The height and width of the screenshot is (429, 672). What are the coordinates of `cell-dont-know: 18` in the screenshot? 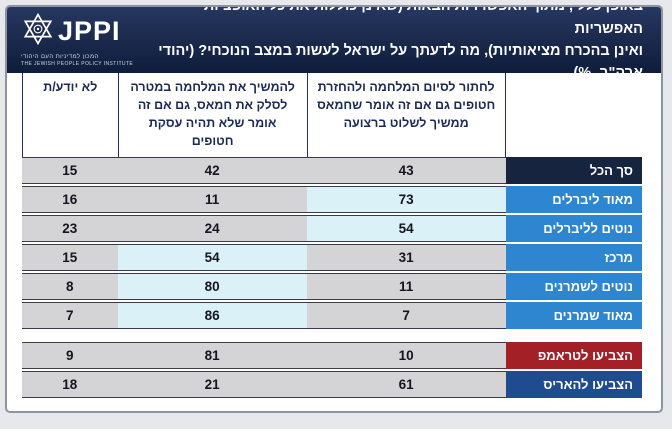 It's located at (70, 384).